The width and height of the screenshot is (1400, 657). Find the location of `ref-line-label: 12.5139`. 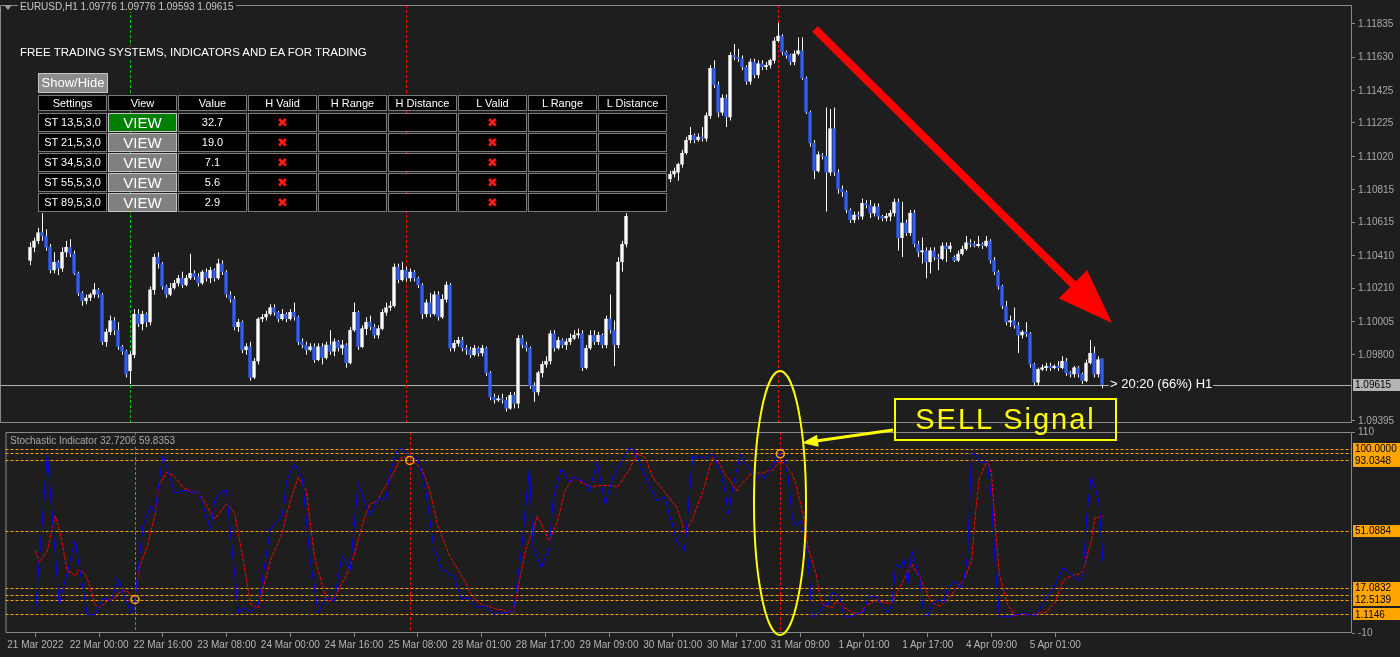

ref-line-label: 12.5139 is located at coordinates (1373, 599).